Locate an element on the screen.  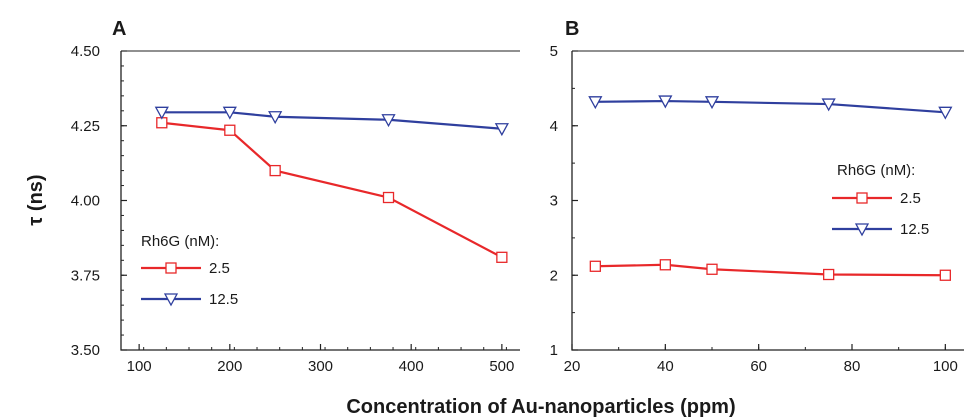
y-tick-label: 3.75 is located at coordinates (85, 275).